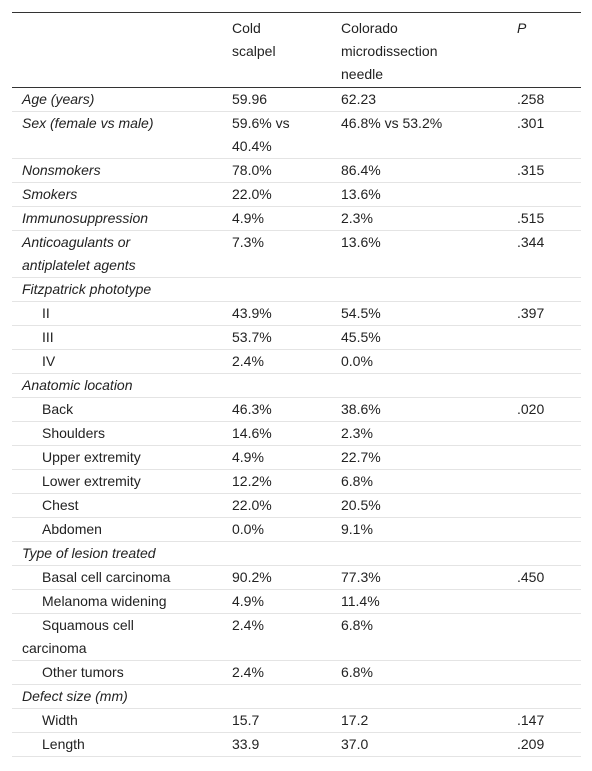 This screenshot has width=592, height=771. Describe the element at coordinates (122, 385) in the screenshot. I see `row-label: Anatomic location` at that location.